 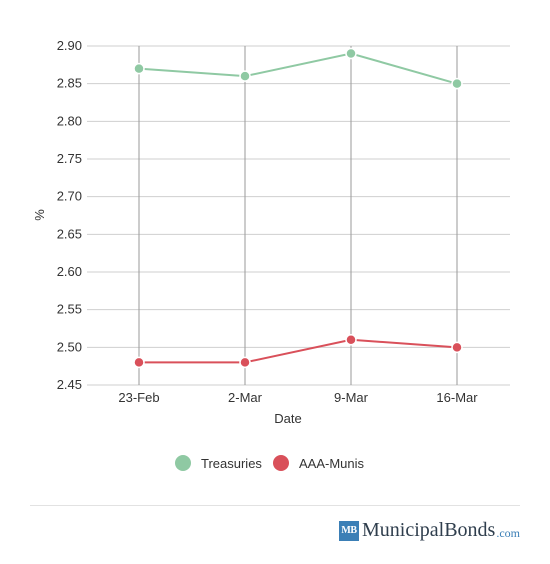 What do you see at coordinates (39, 215) in the screenshot?
I see `y-axis-label: %` at bounding box center [39, 215].